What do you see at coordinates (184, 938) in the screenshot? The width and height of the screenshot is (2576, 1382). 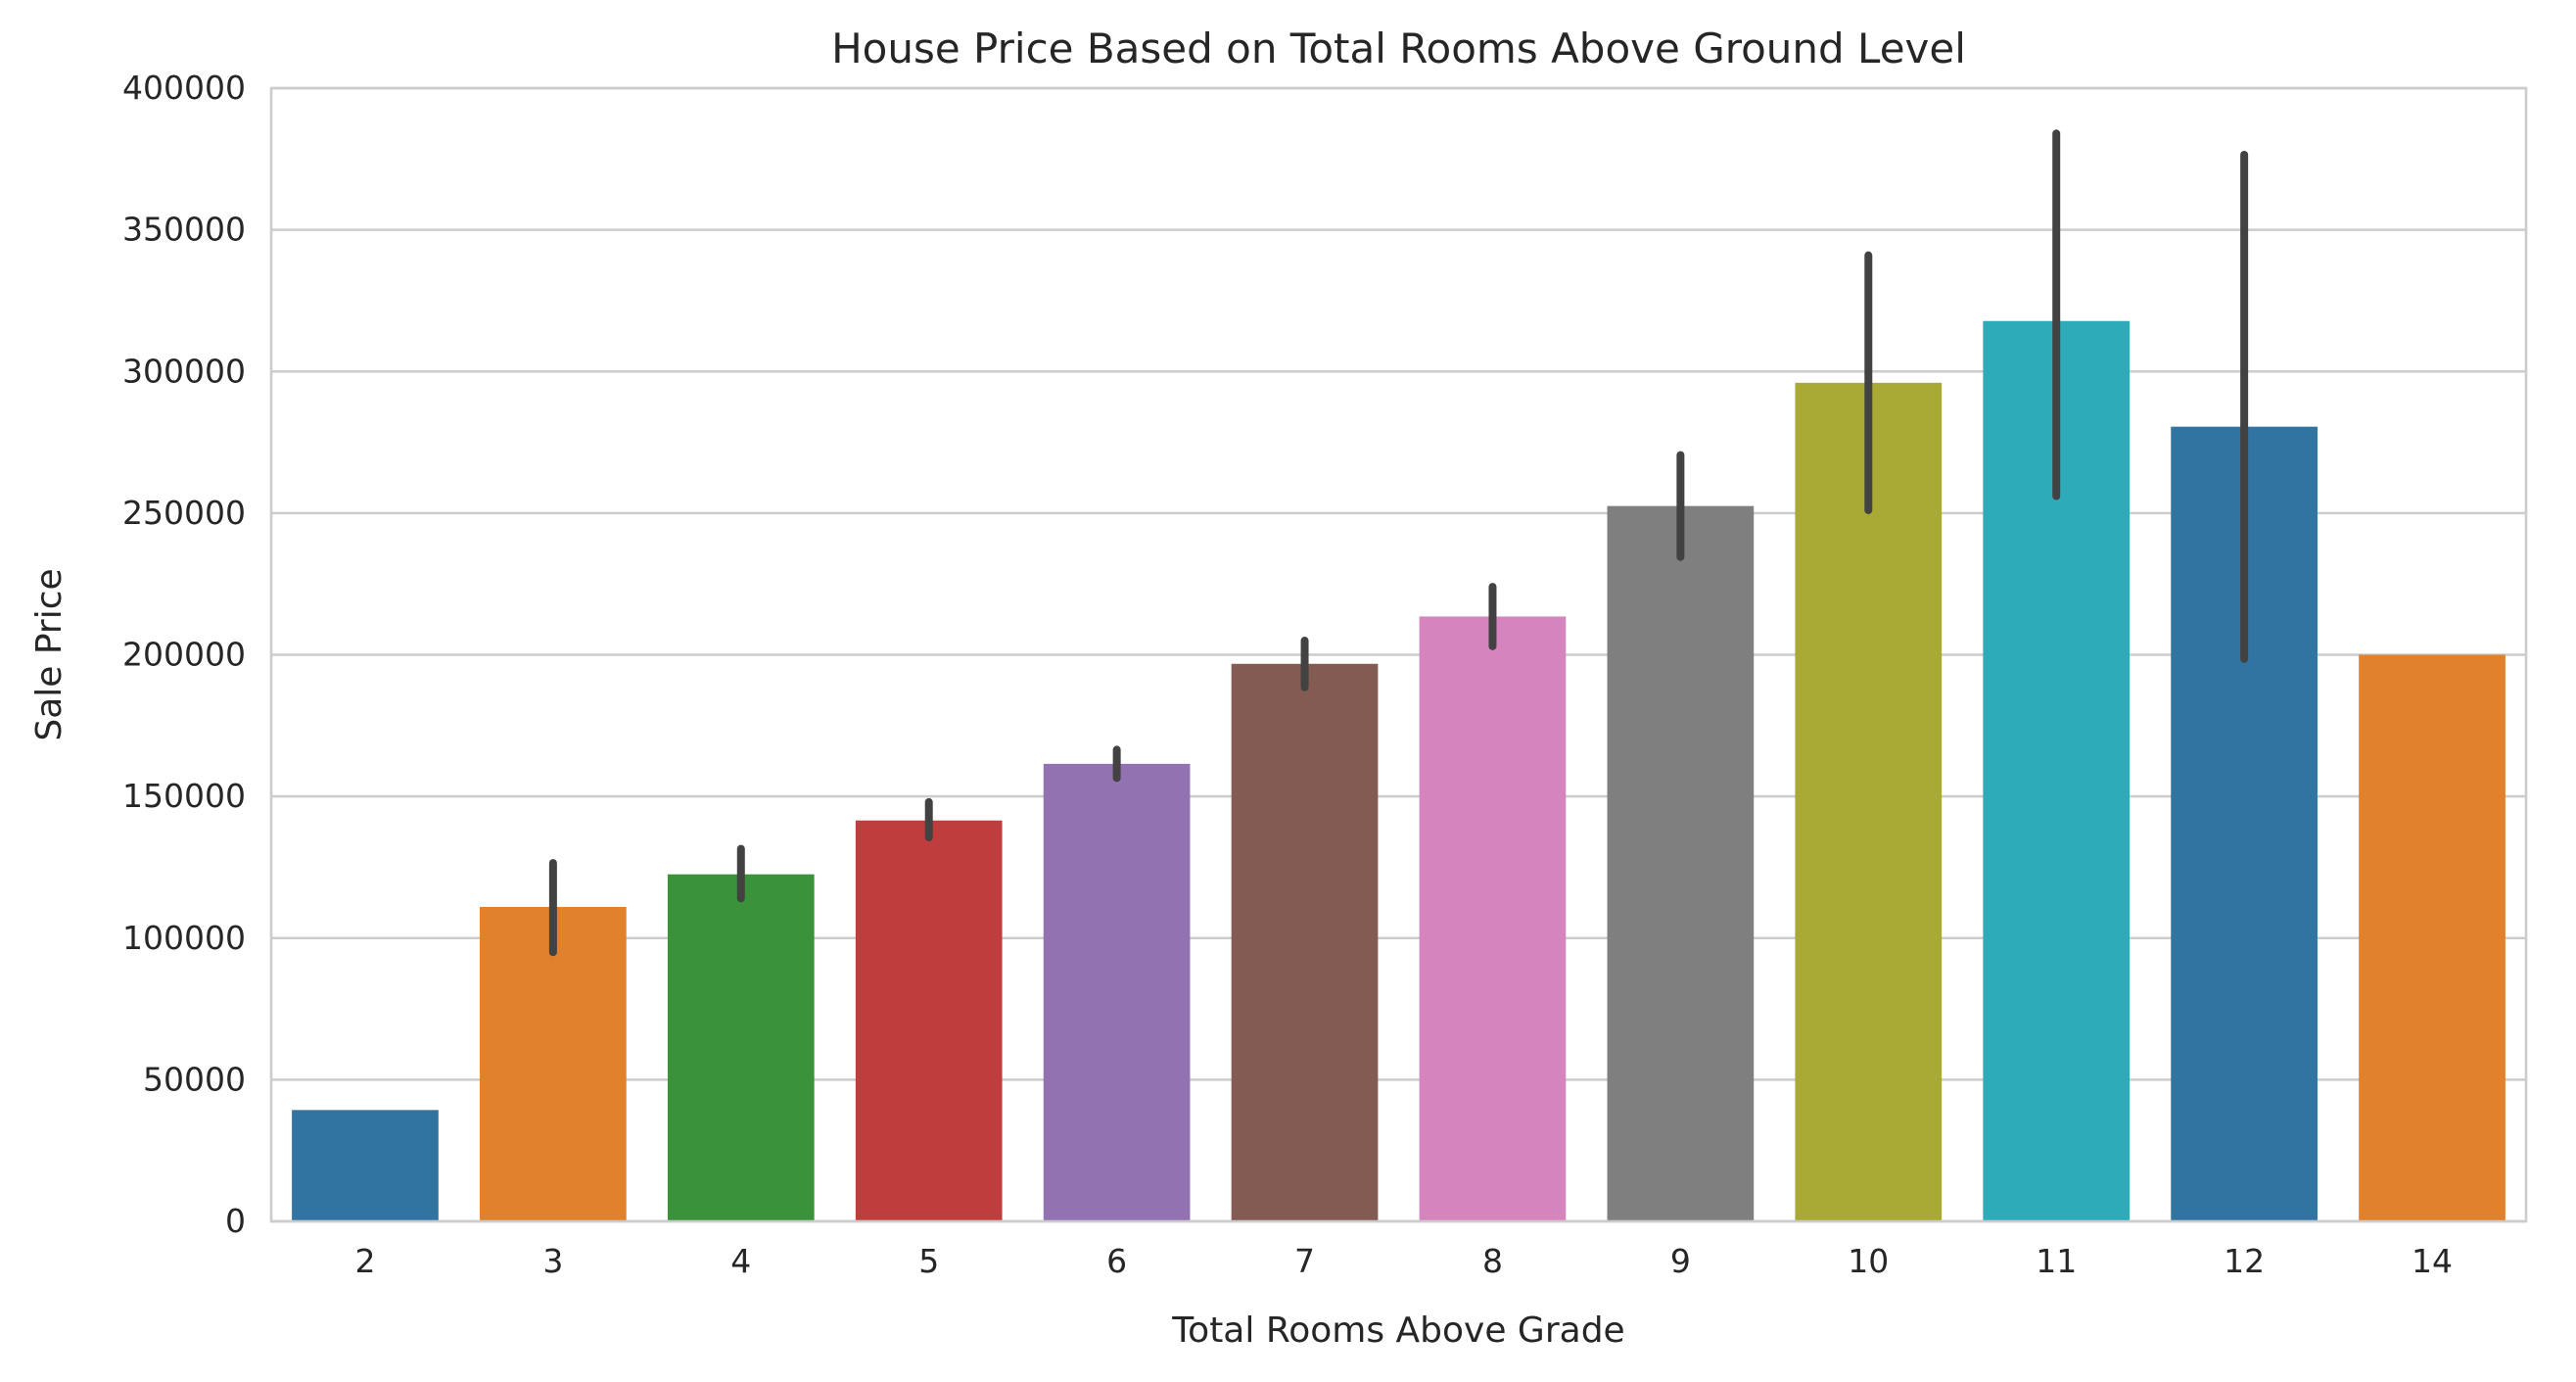 I see `y-tick-label: 100000` at bounding box center [184, 938].